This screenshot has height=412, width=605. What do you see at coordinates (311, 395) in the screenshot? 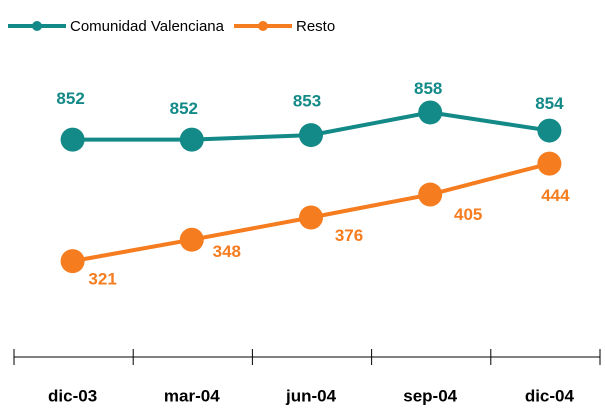
I see `x-tick-label: jun-04` at bounding box center [311, 395].